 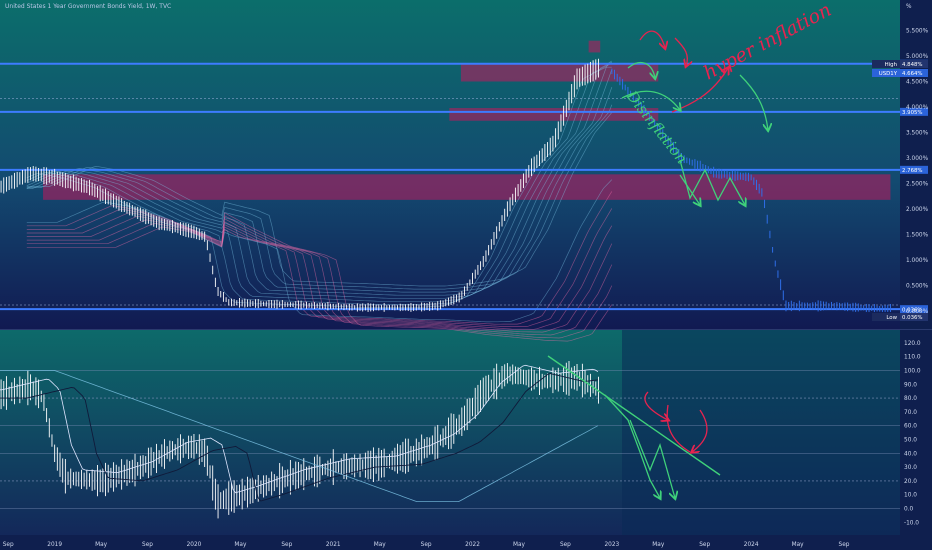 I want to click on osc-y-tick: 60.0, so click(x=910, y=427).